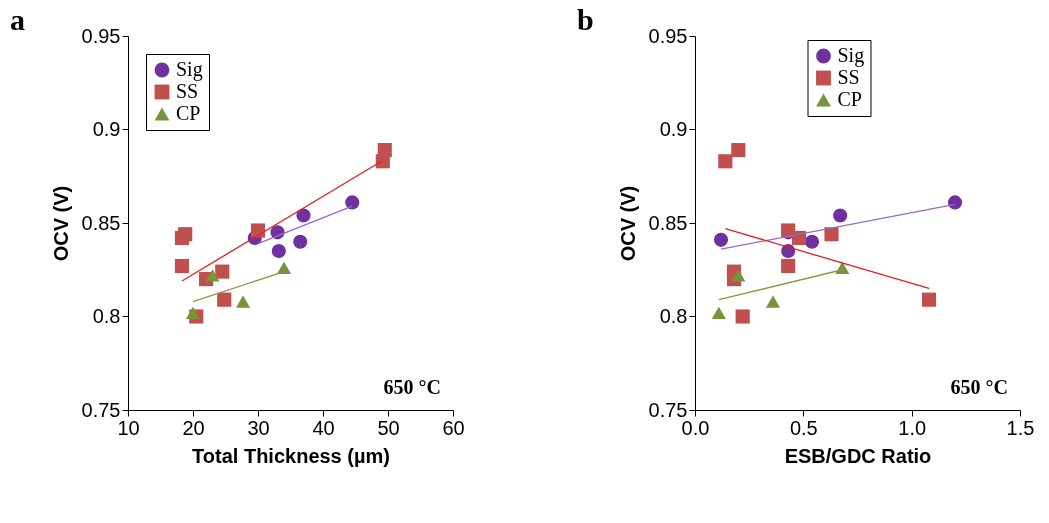 Image resolution: width=1049 pixels, height=523 pixels. What do you see at coordinates (388, 427) in the screenshot?
I see `x-tick-label: 50` at bounding box center [388, 427].